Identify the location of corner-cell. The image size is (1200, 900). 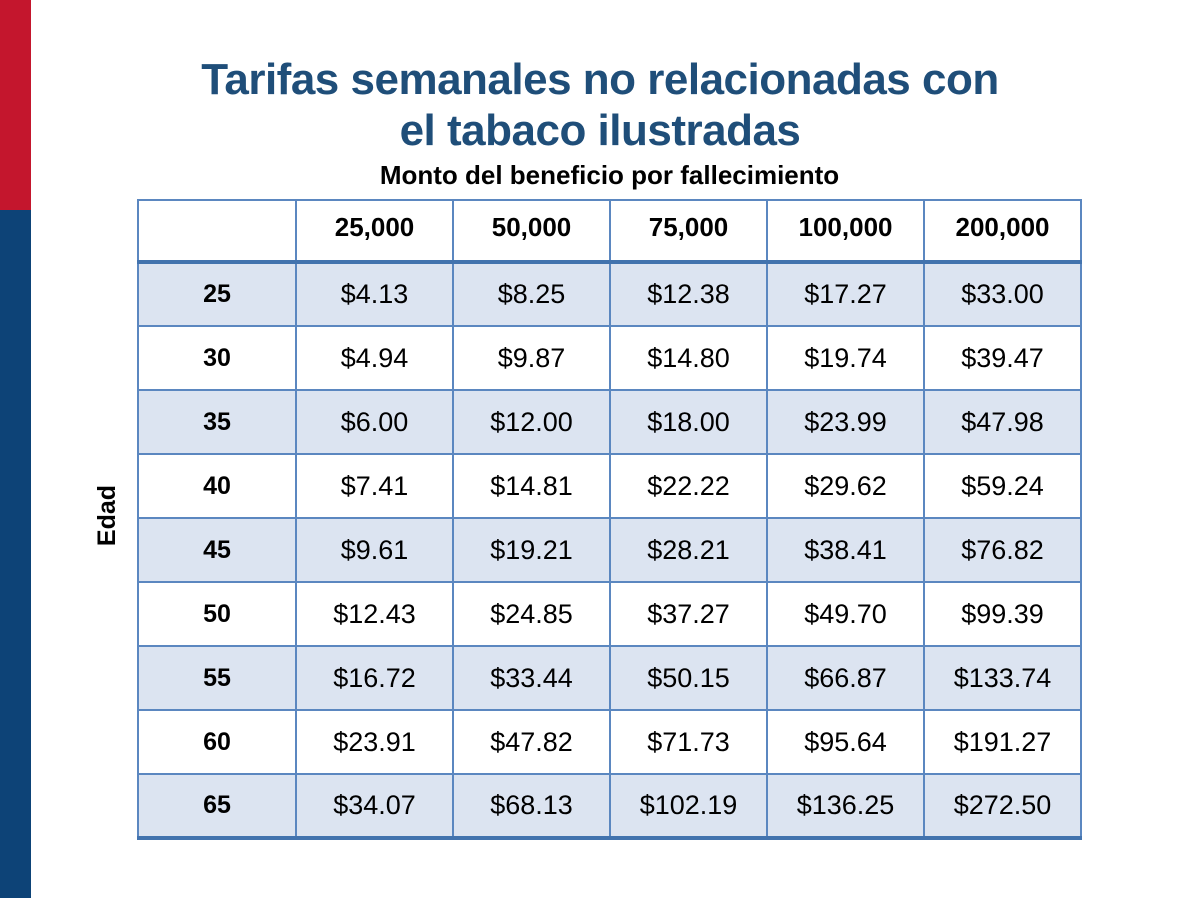
(217, 231).